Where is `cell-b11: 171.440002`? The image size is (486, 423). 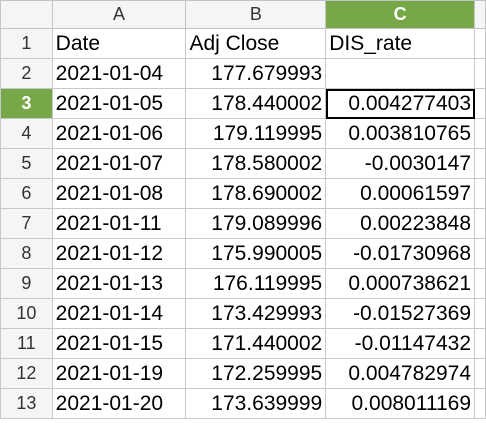 cell-b11: 171.440002 is located at coordinates (256, 343).